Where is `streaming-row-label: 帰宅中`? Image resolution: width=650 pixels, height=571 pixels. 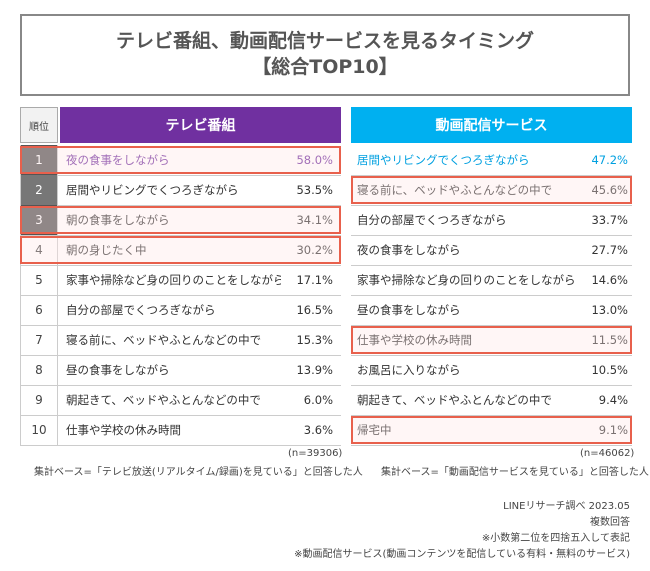
streaming-row-label: 帰宅中 is located at coordinates (374, 430).